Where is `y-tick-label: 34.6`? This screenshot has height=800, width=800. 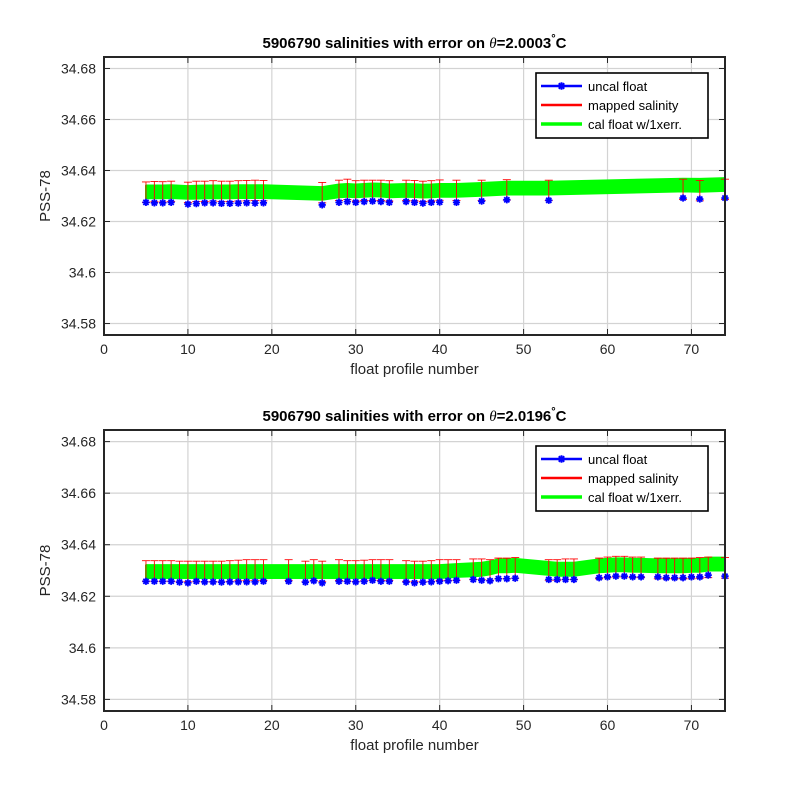 y-tick-label: 34.6 is located at coordinates (82, 648).